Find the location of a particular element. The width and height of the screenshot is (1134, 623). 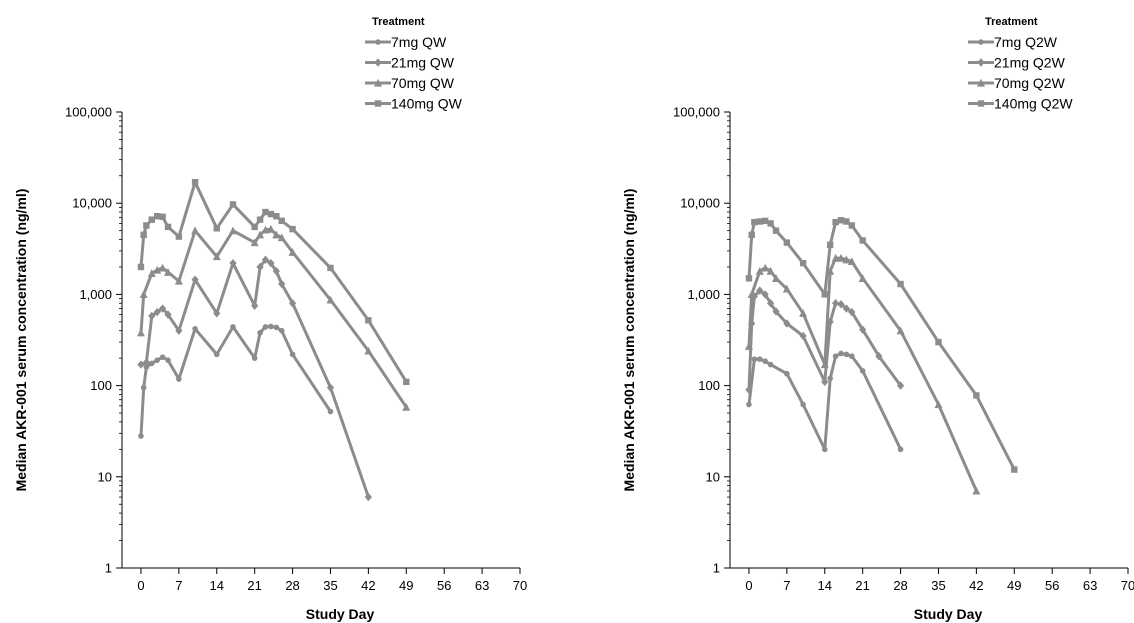

y-tick-label: 10,000 is located at coordinates (92, 203).